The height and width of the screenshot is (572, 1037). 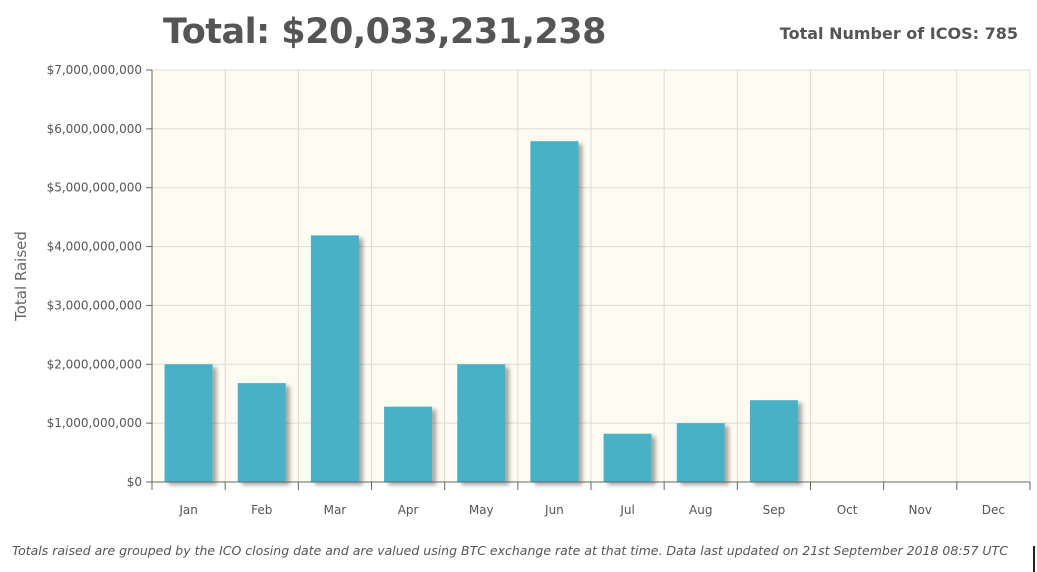 What do you see at coordinates (847, 510) in the screenshot?
I see `x-tick-label: Oct` at bounding box center [847, 510].